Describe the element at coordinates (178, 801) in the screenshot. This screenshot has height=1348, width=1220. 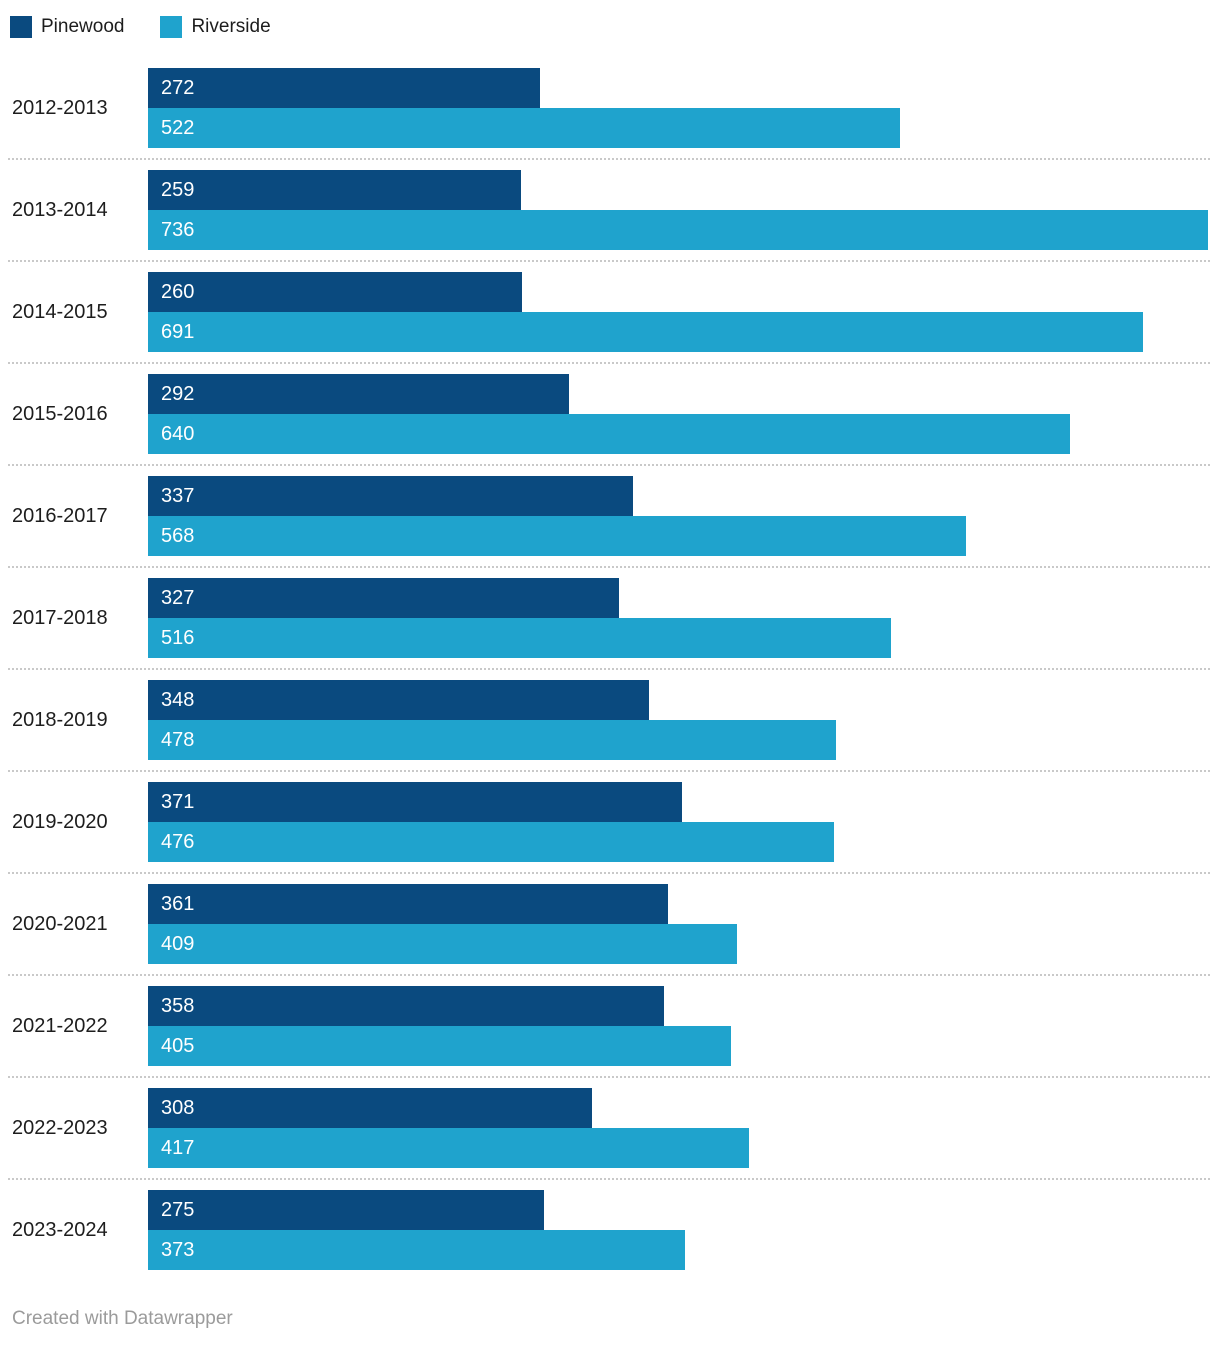
I see `value-label: 371` at that location.